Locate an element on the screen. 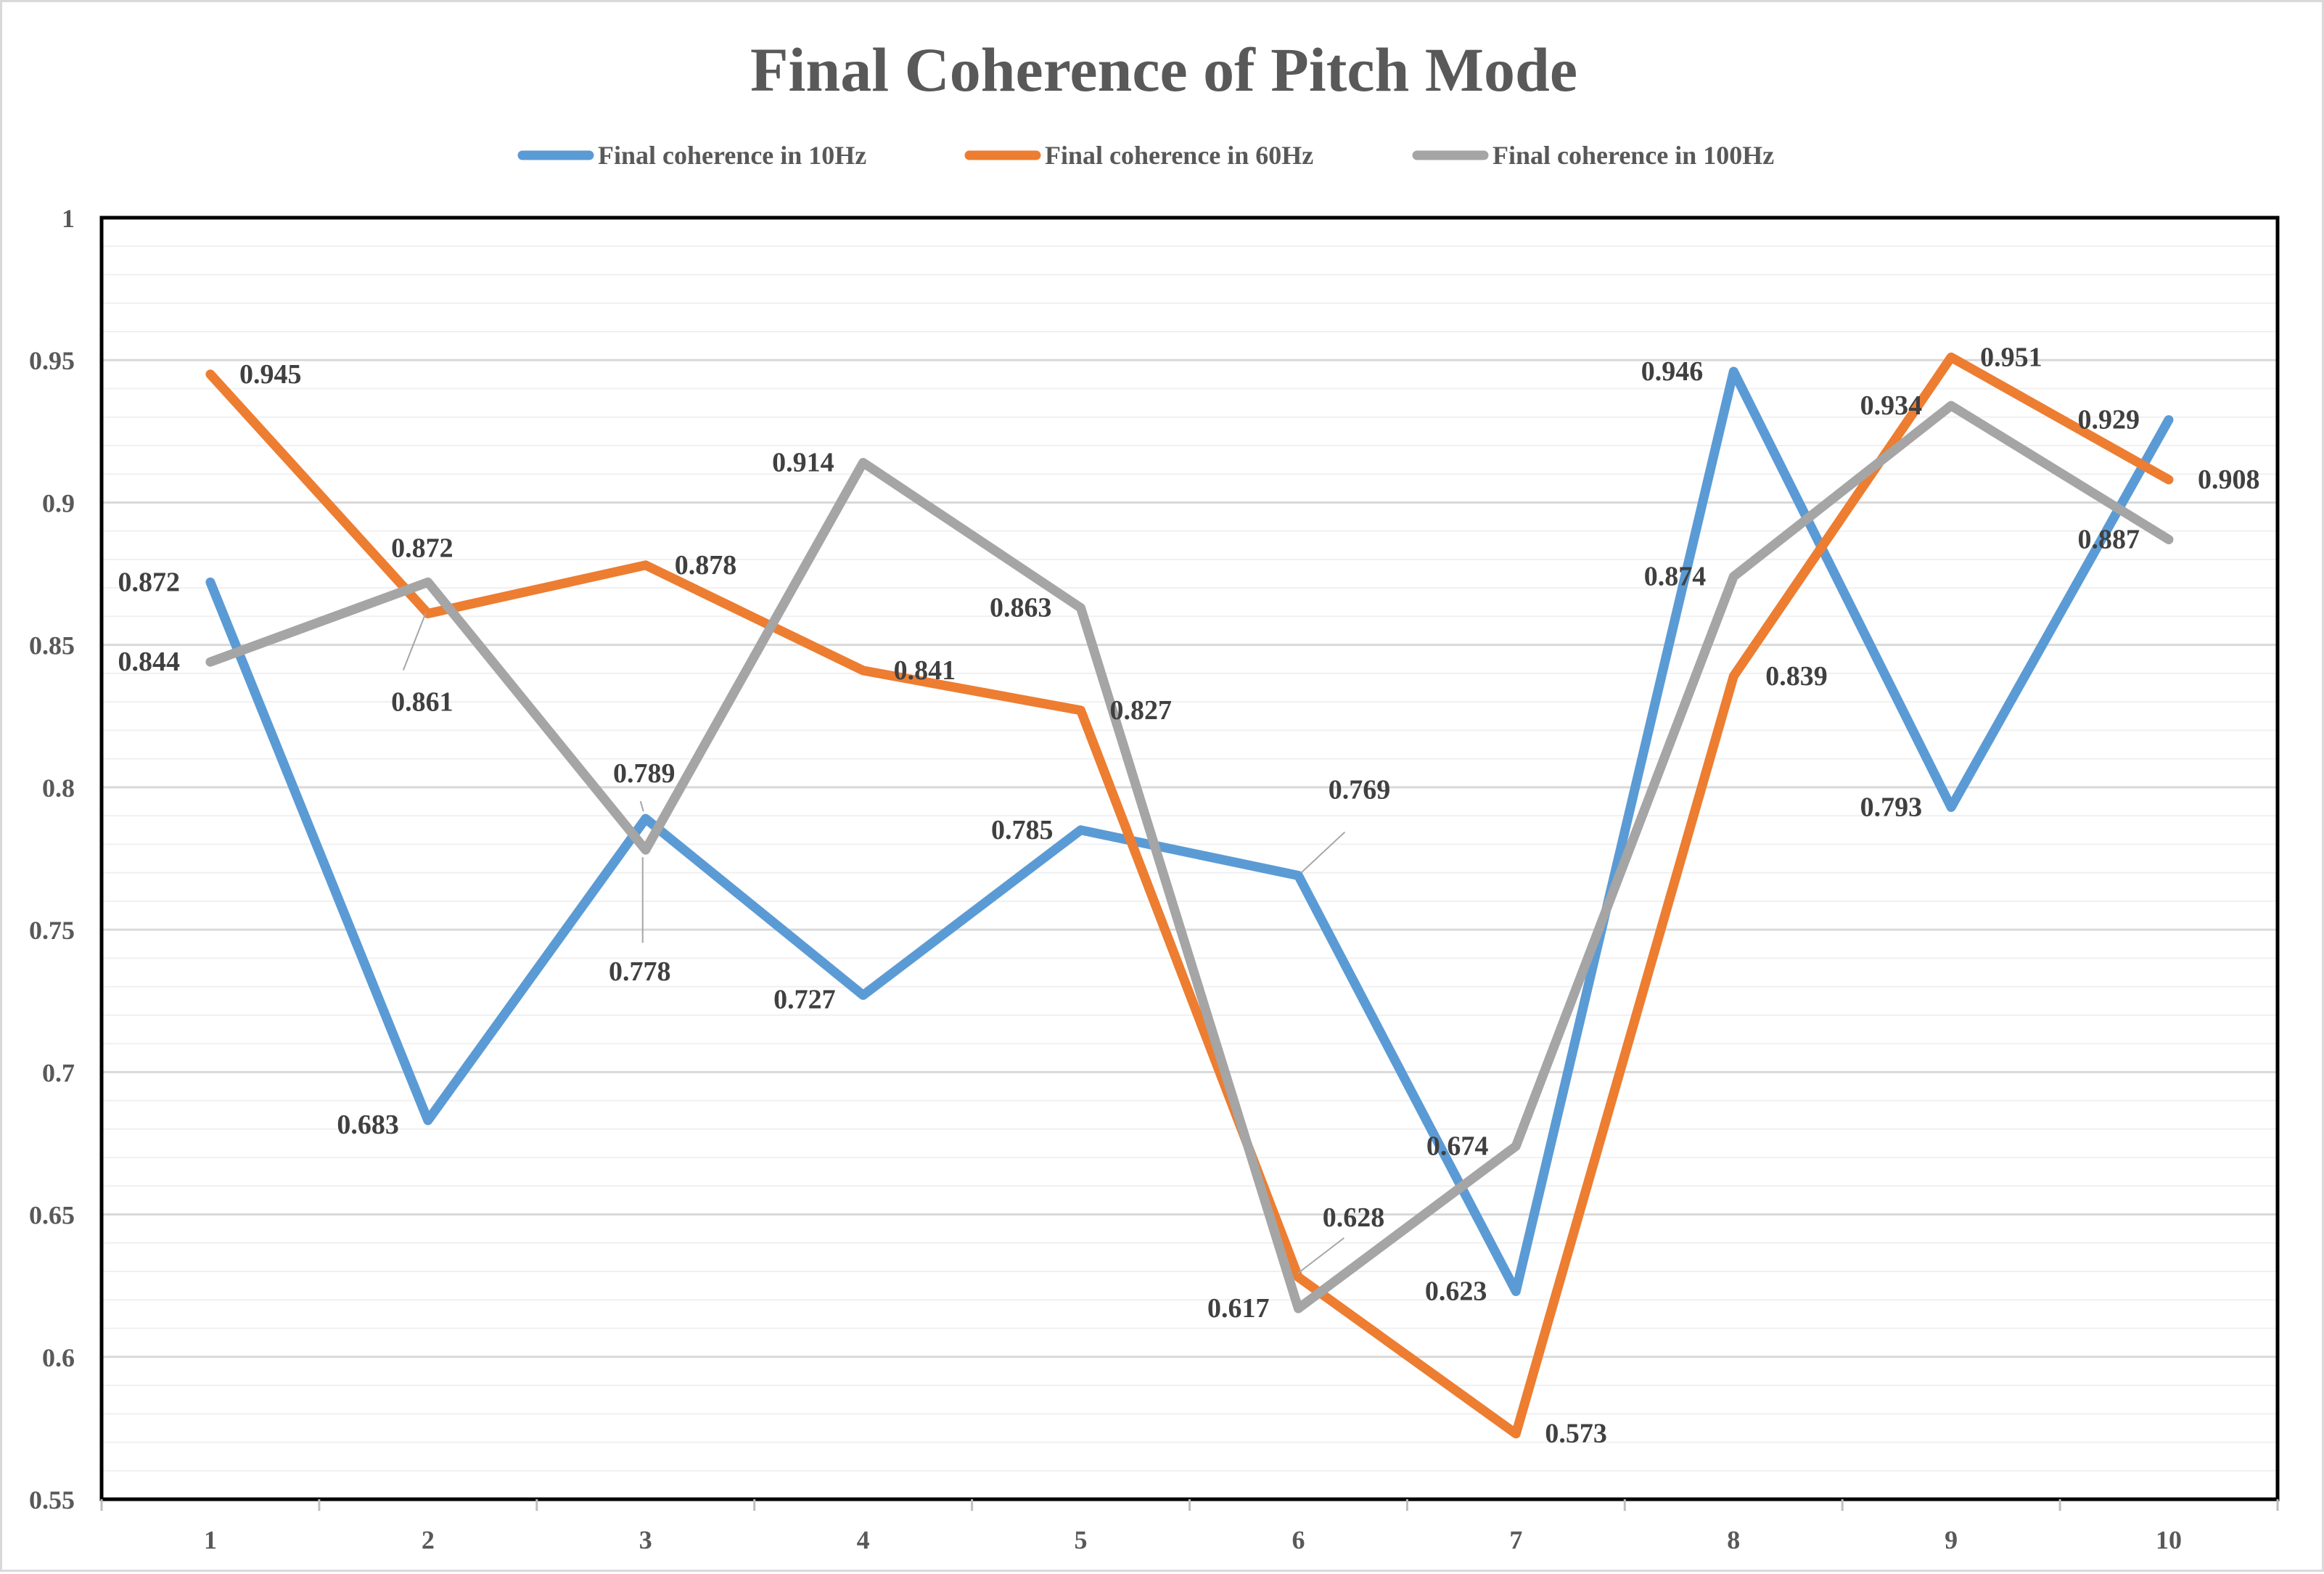 The width and height of the screenshot is (2324, 1574). data-label: 0.929 is located at coordinates (2109, 420).